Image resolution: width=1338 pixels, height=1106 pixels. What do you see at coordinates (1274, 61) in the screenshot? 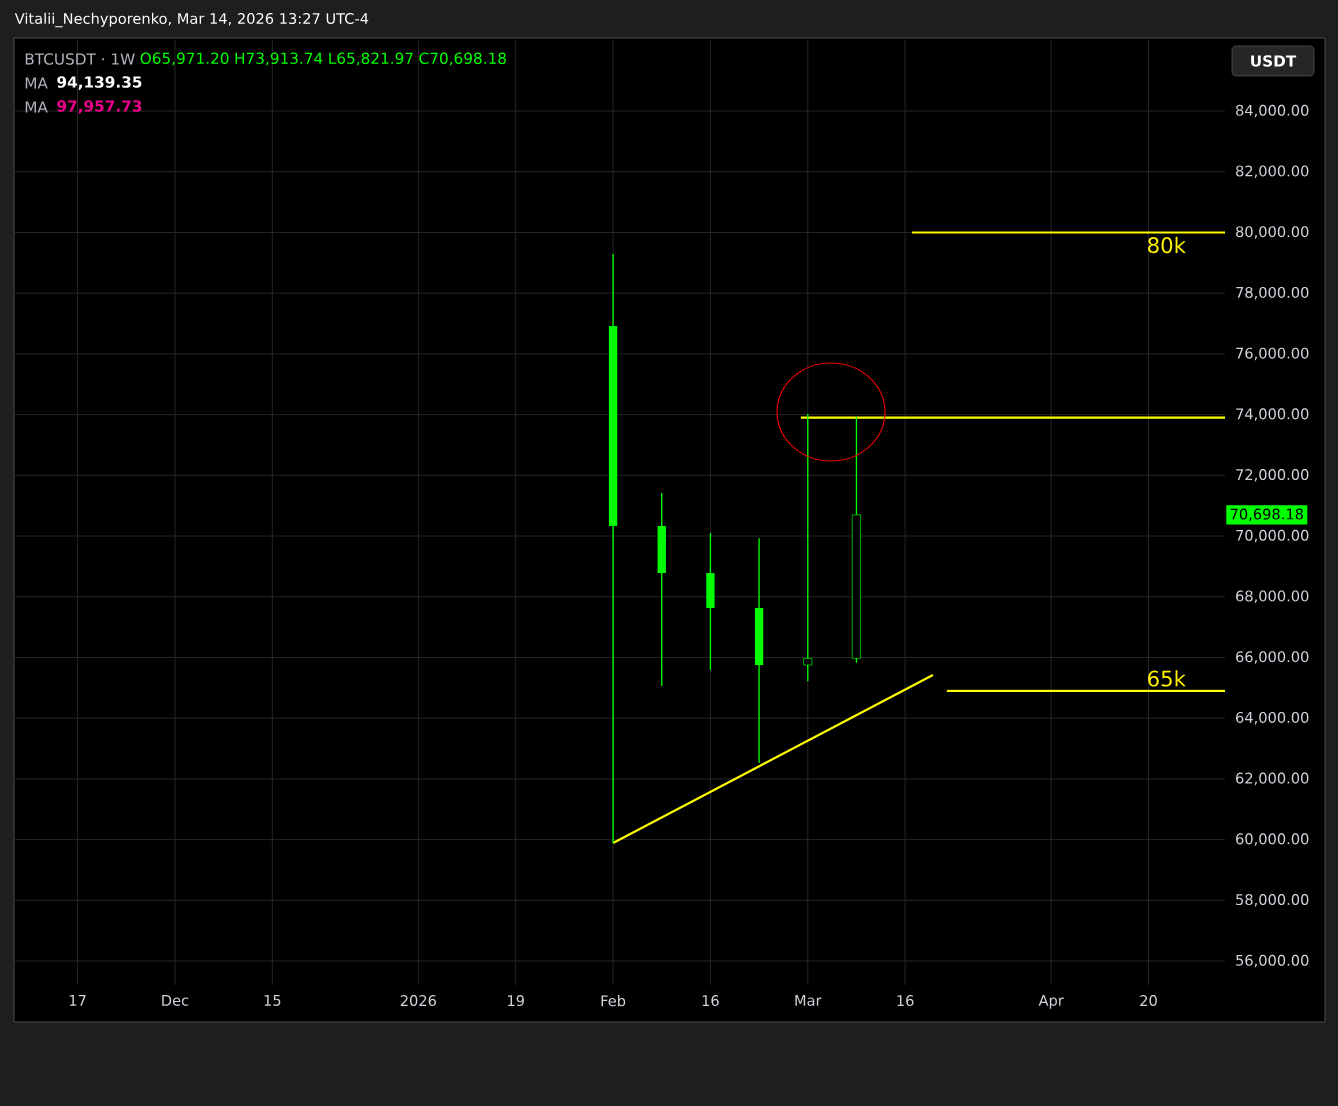
I see `text: USDT` at bounding box center [1274, 61].